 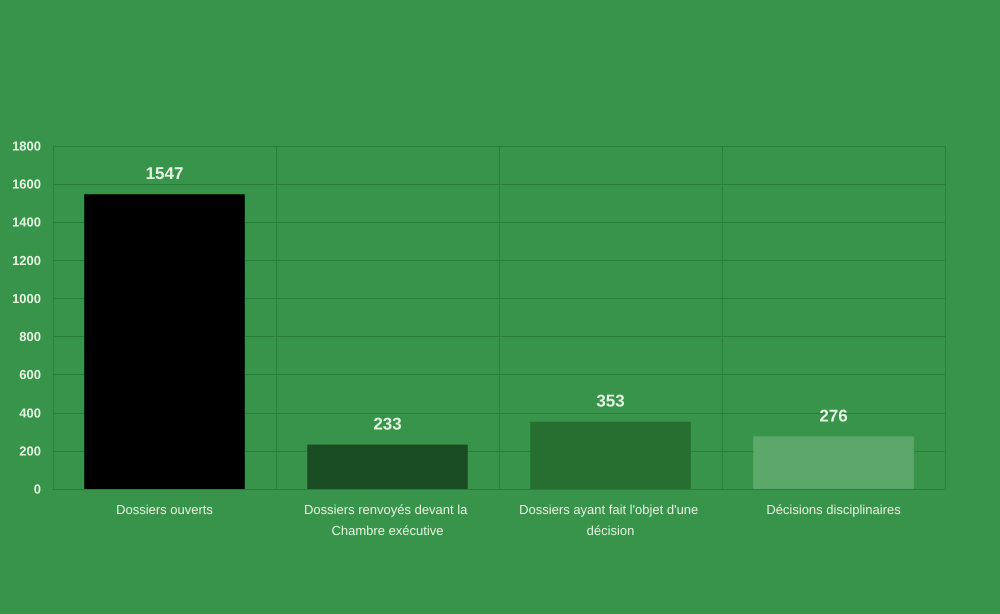 What do you see at coordinates (26, 298) in the screenshot?
I see `y-tick-label: 1000` at bounding box center [26, 298].